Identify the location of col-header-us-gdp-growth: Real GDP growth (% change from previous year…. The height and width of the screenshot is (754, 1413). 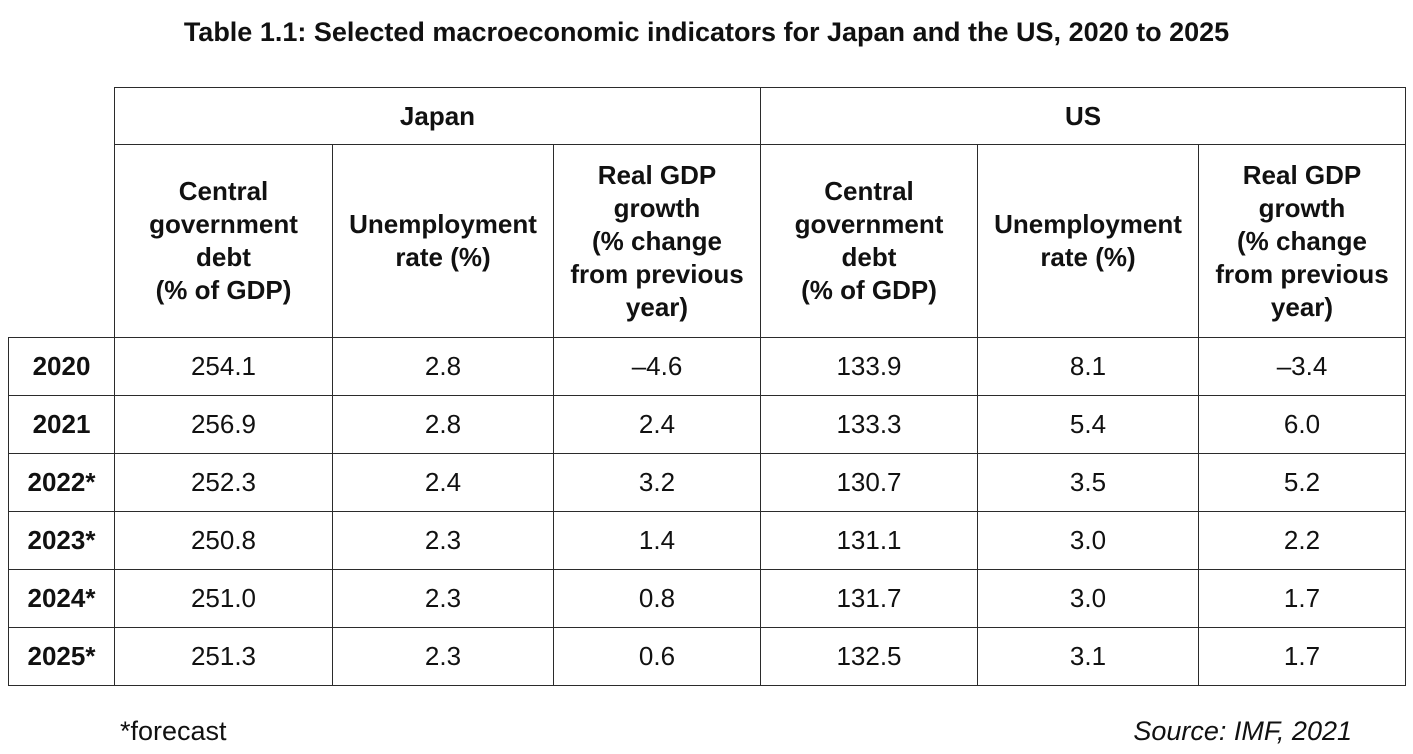
(1302, 241).